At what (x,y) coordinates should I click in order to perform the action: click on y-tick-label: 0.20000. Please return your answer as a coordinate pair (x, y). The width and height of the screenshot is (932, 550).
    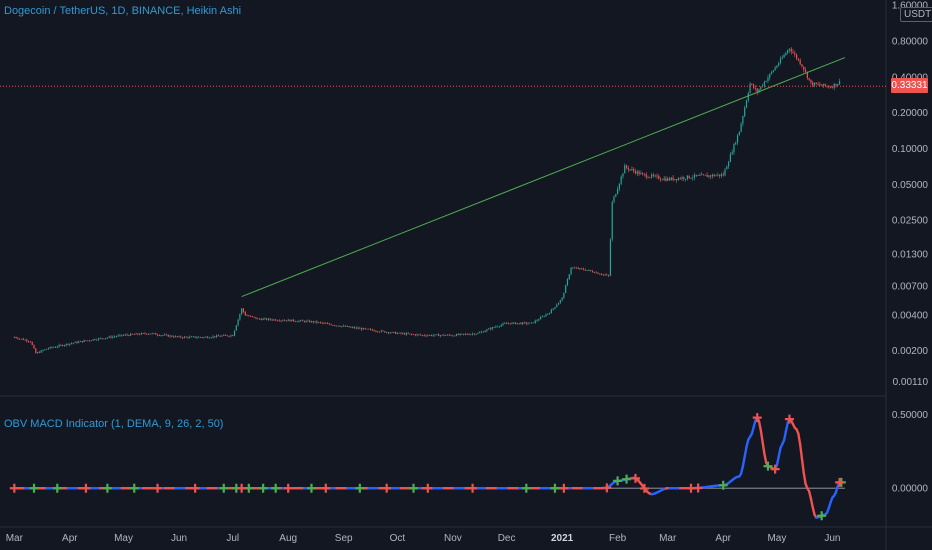
    Looking at the image, I should click on (910, 113).